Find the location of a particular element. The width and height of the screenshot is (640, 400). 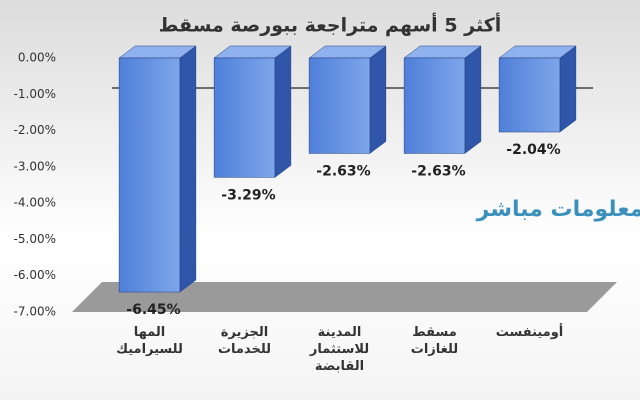

value-label: -3.29% is located at coordinates (248, 195).